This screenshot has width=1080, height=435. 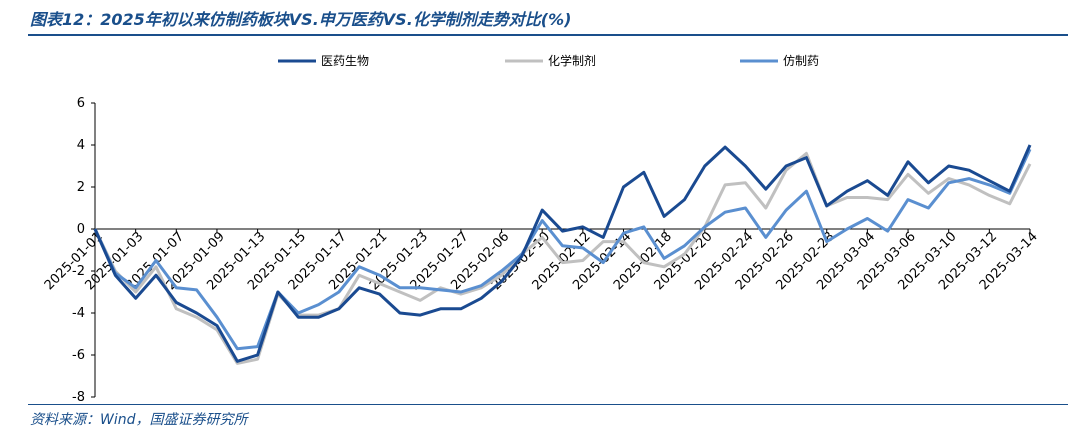 What do you see at coordinates (81, 187) in the screenshot?
I see `y-tick-label: 2` at bounding box center [81, 187].